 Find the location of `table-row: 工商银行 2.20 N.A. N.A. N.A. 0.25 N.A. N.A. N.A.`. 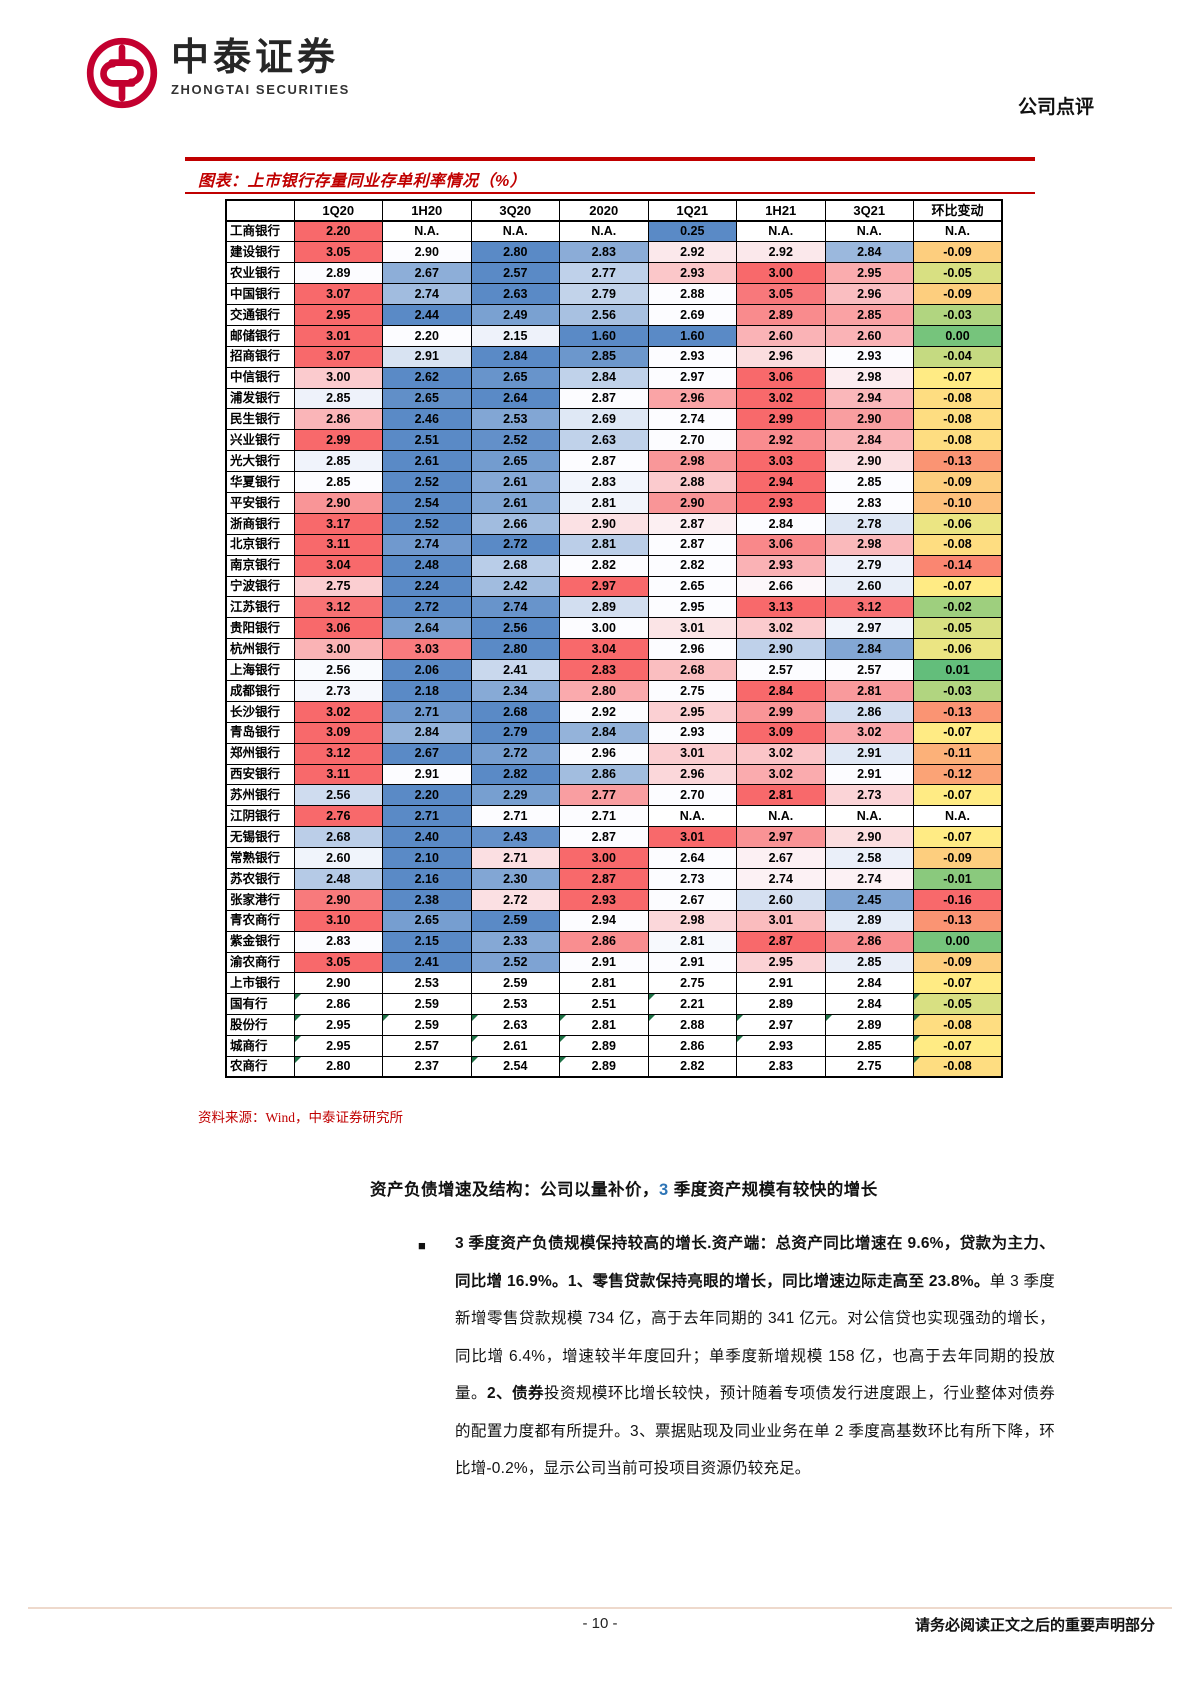

table-row: 工商银行 2.20 N.A. N.A. N.A. 0.25 N.A. N.A. N.A. is located at coordinates (614, 231).